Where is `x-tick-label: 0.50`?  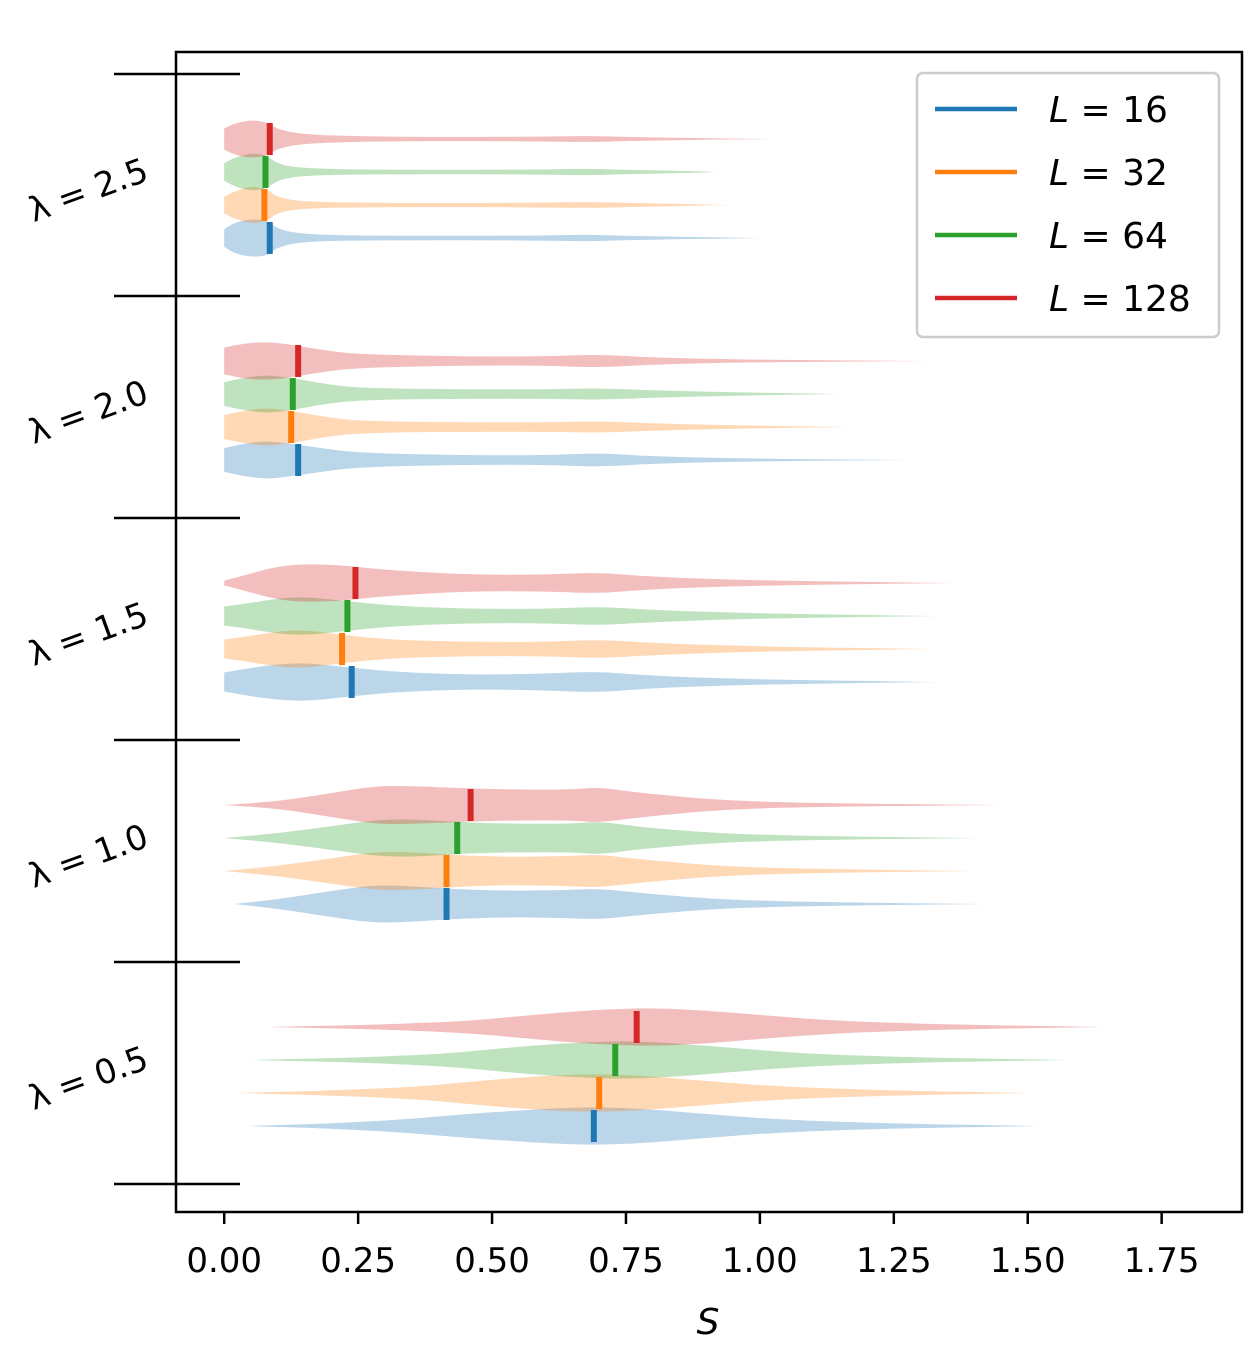
x-tick-label: 0.50 is located at coordinates (492, 1261).